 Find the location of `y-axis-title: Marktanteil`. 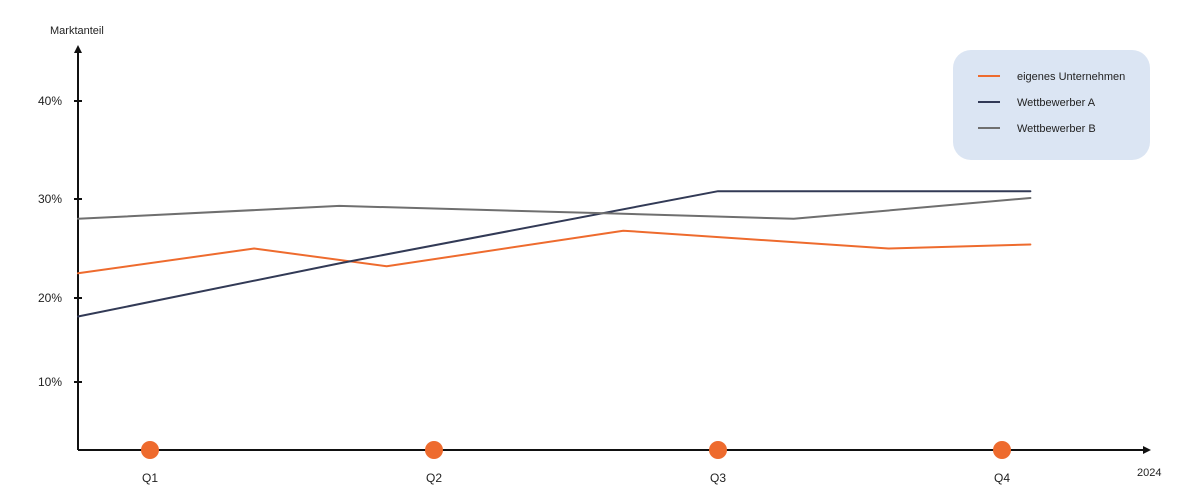

y-axis-title: Marktanteil is located at coordinates (77, 31).